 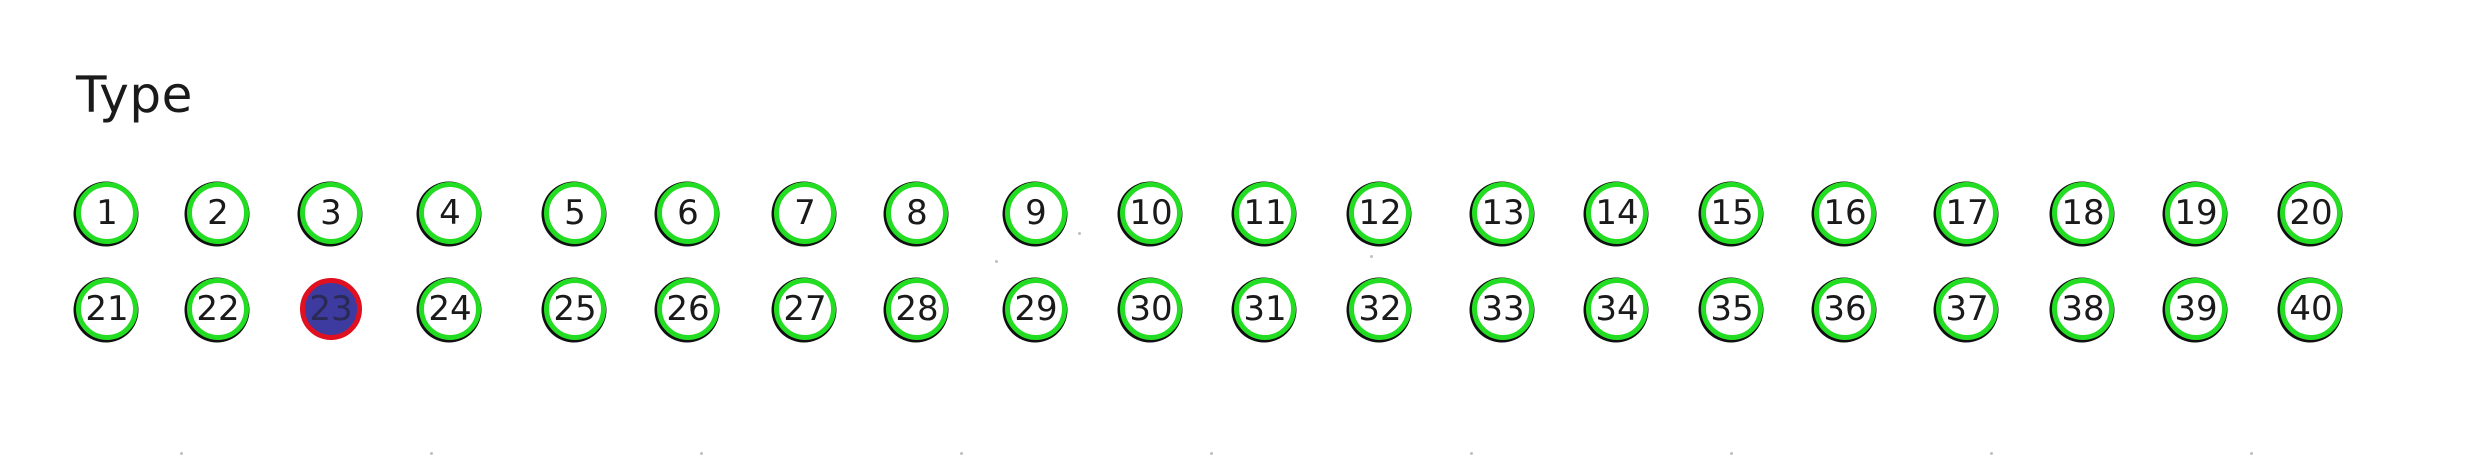 I want to click on bubble-option-14: 14, so click(x=1617, y=213).